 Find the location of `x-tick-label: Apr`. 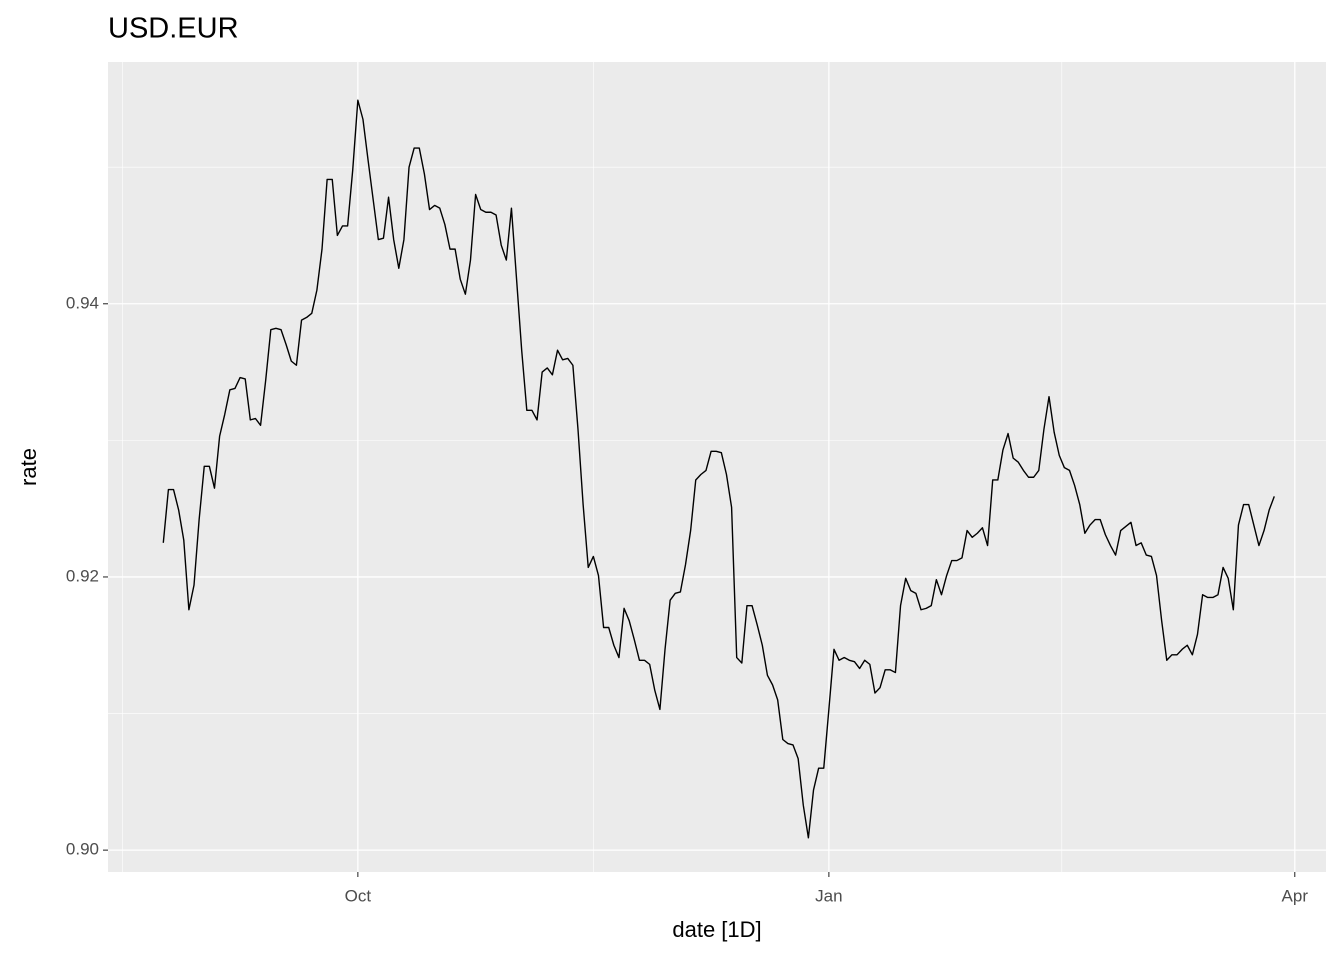

x-tick-label: Apr is located at coordinates (1295, 895).